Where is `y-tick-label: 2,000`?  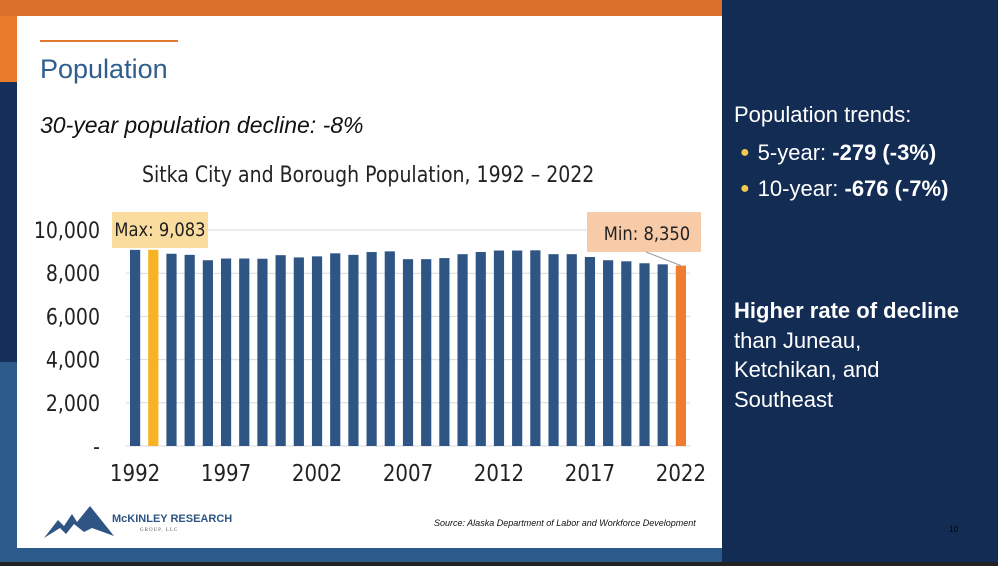 y-tick-label: 2,000 is located at coordinates (73, 403).